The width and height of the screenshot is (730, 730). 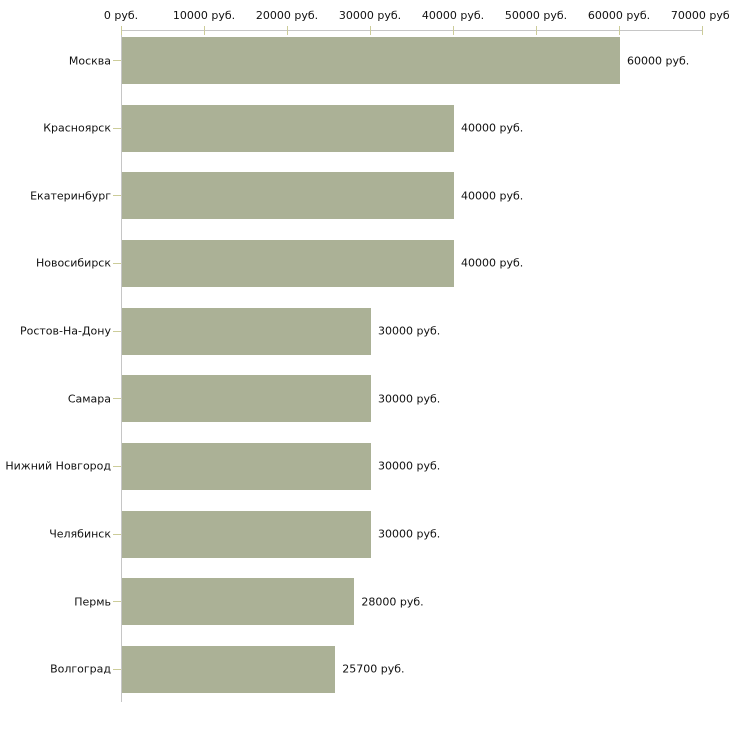 What do you see at coordinates (700, 15) in the screenshot?
I see `x-axis-tick-label: 70000 руб.` at bounding box center [700, 15].